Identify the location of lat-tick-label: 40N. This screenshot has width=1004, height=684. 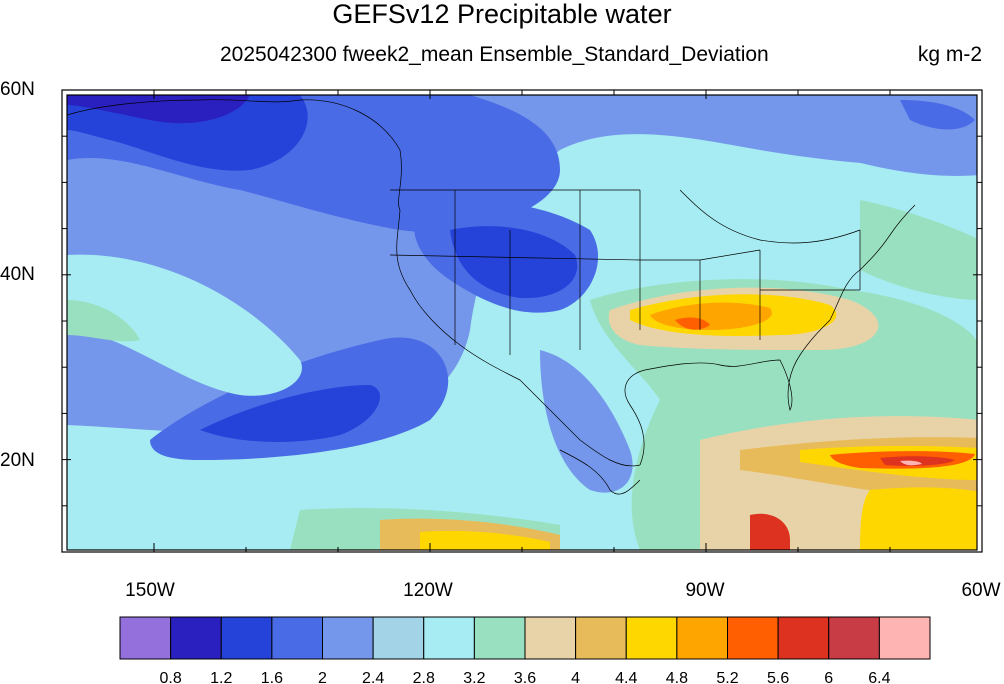
(17, 274).